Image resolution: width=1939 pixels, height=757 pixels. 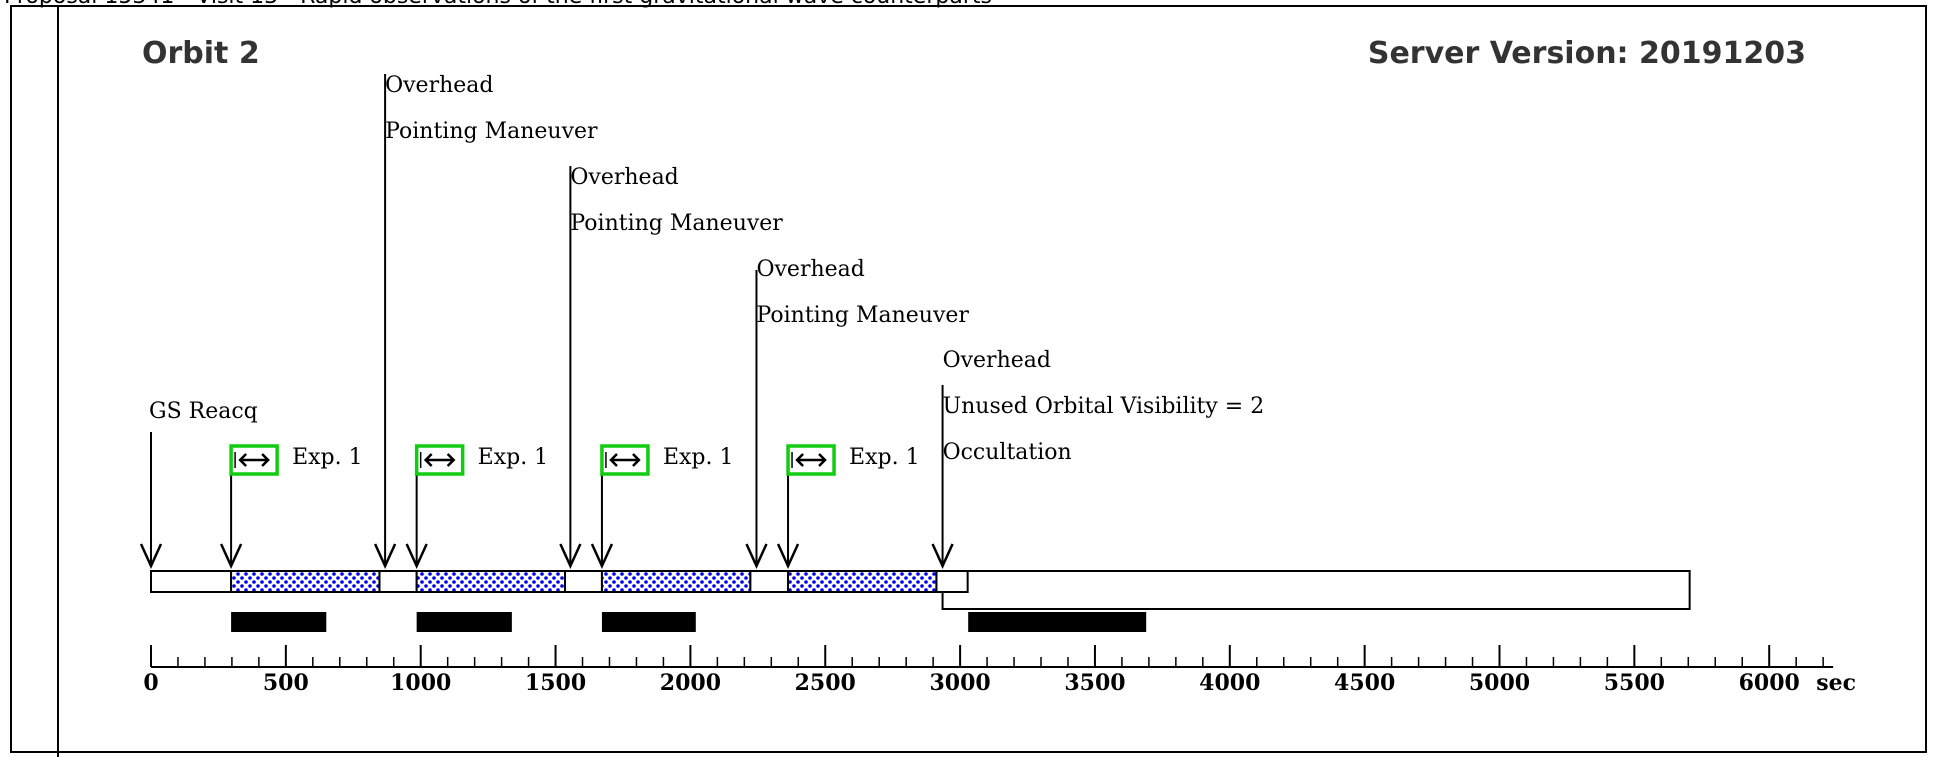 What do you see at coordinates (1634, 683) in the screenshot?
I see `axis-tick-label: 5500` at bounding box center [1634, 683].